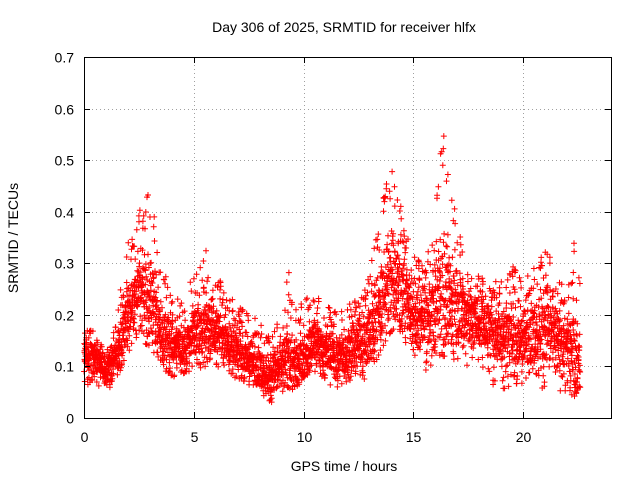  I want to click on y-tick-label: 0, so click(70, 419).